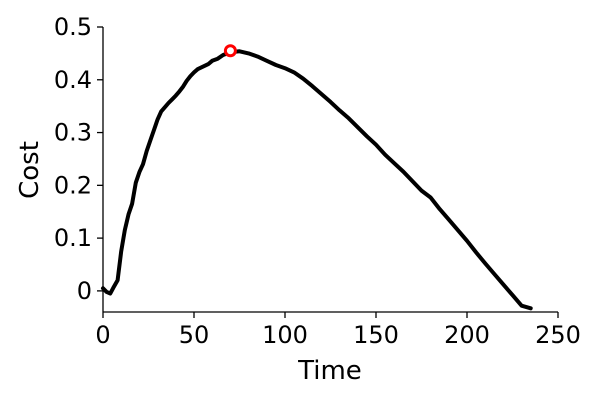 The width and height of the screenshot is (600, 400). I want to click on x-tick-label: 250, so click(558, 335).